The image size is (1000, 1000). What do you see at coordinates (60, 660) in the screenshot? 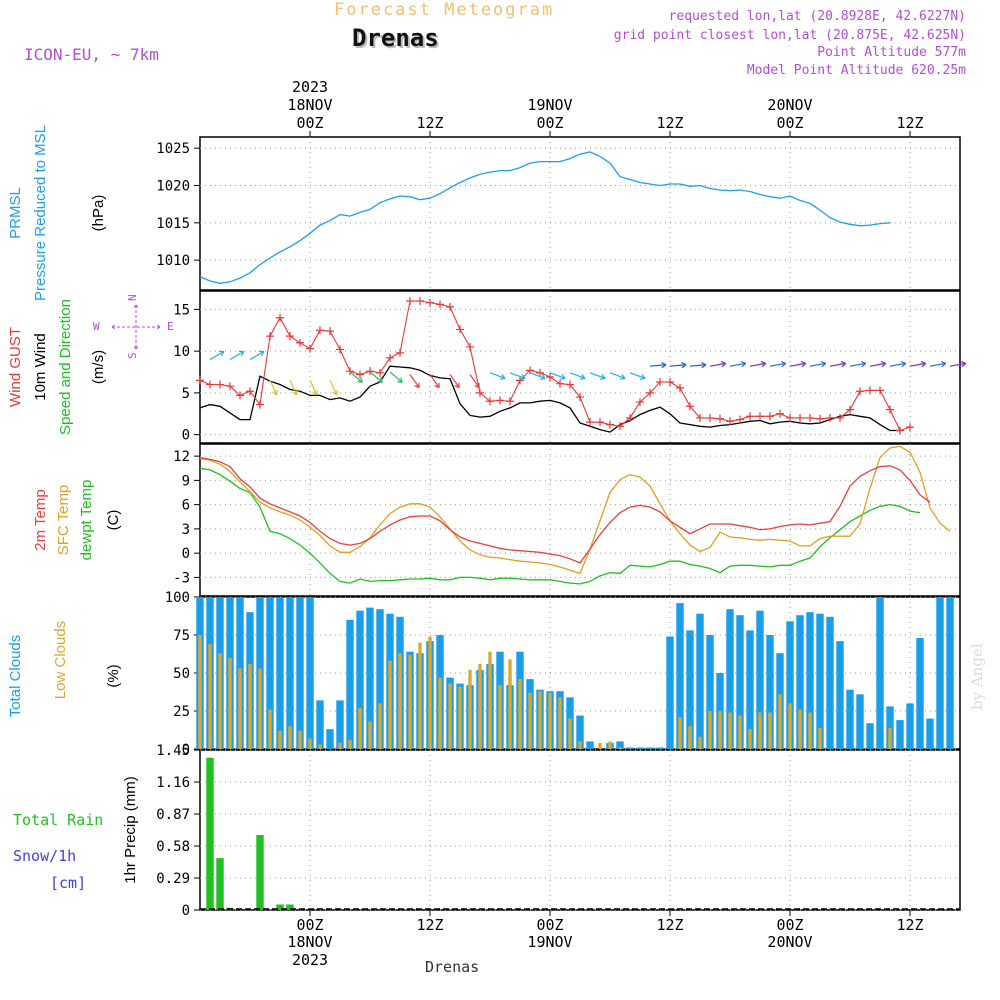
I see `low-clouds-label: Low Clouds` at bounding box center [60, 660].